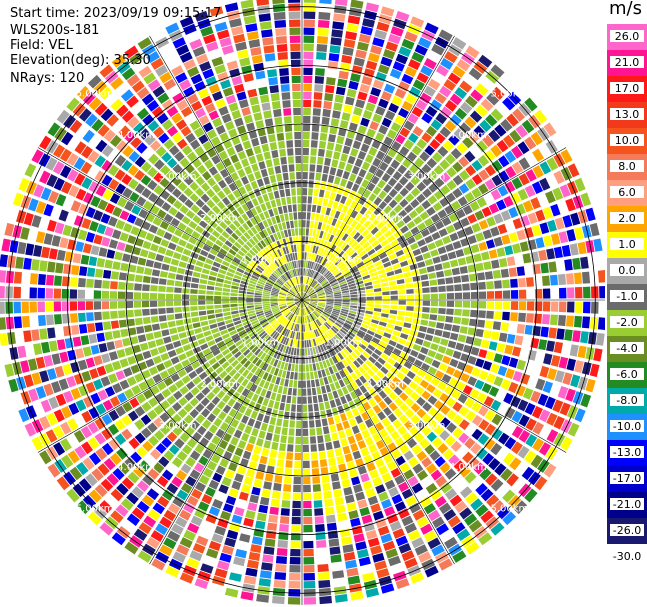  Describe the element at coordinates (627, 478) in the screenshot. I see `colorbar-tick-bg` at that location.